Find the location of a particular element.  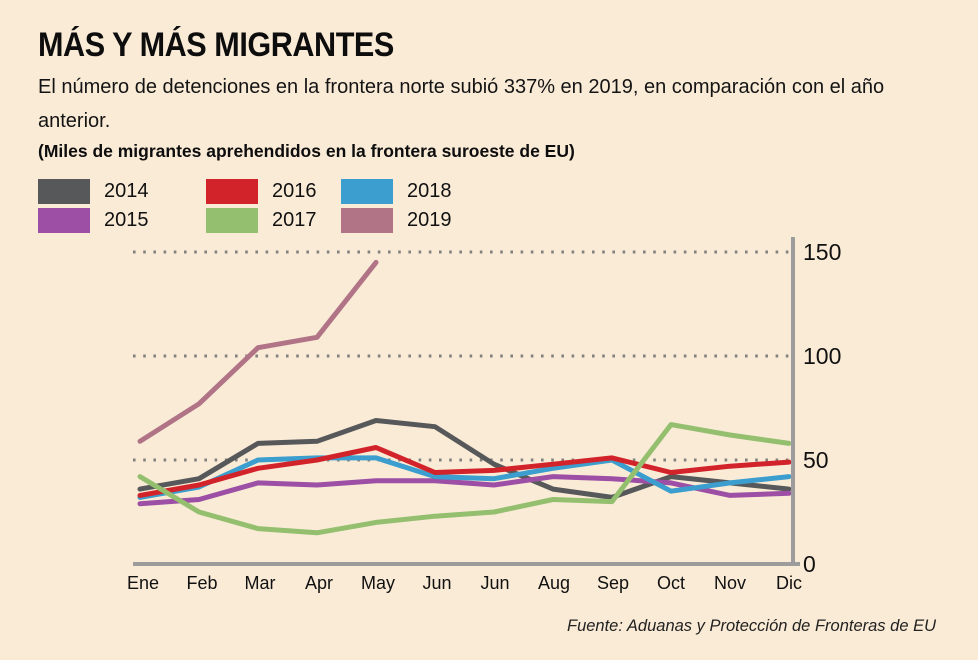

x-tick-jun2: Jun is located at coordinates (494, 583).